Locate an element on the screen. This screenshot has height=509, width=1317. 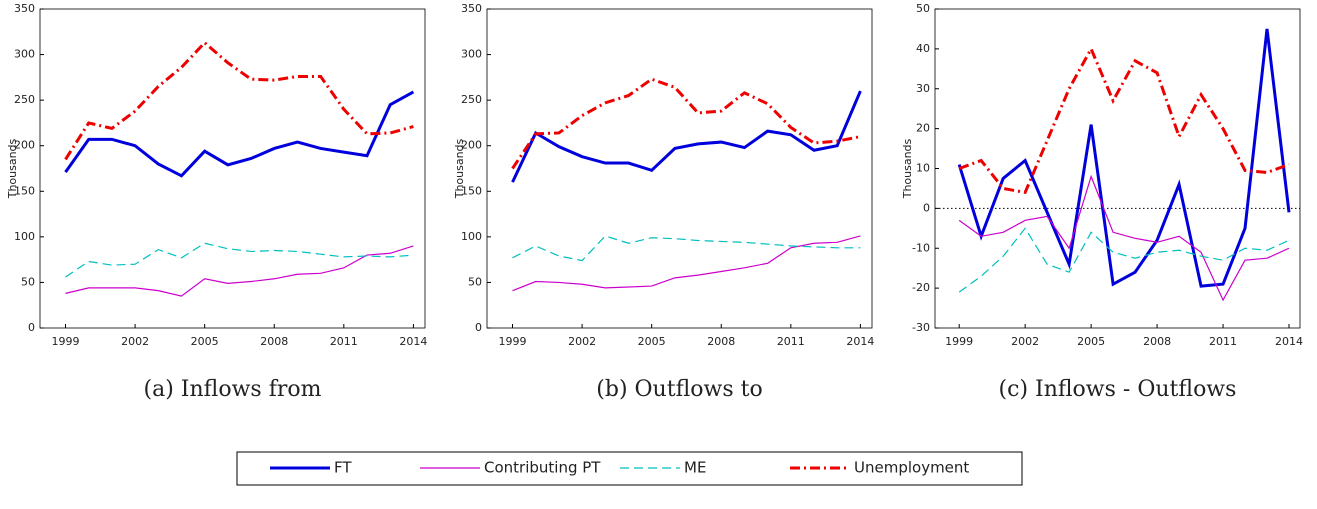
legend-box is located at coordinates (629, 468).